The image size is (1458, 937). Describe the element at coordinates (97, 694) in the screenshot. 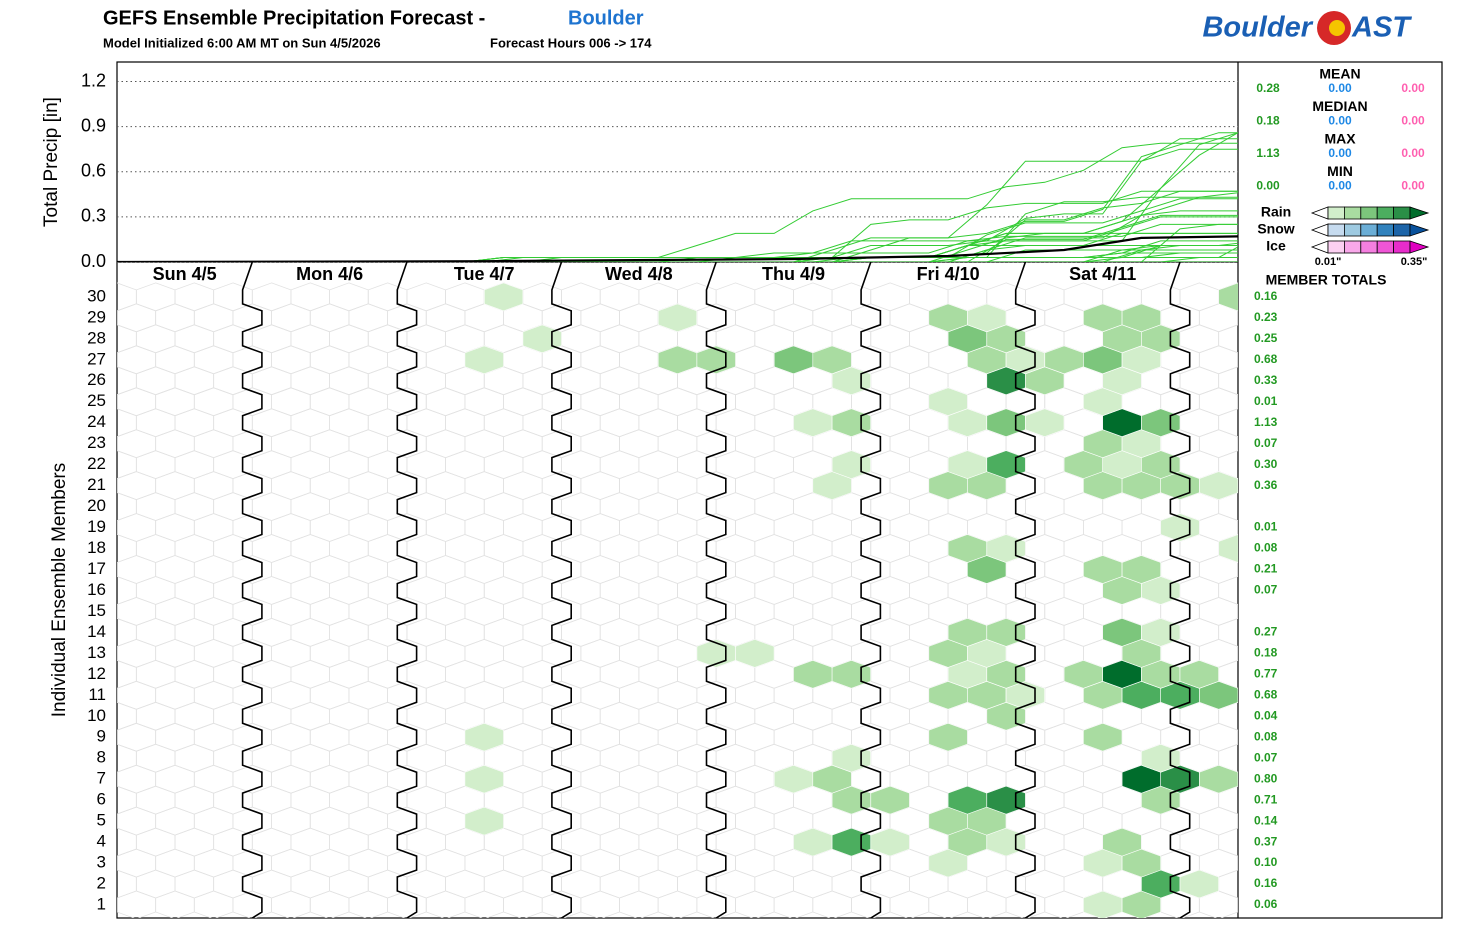

I see `member-label: 11` at that location.